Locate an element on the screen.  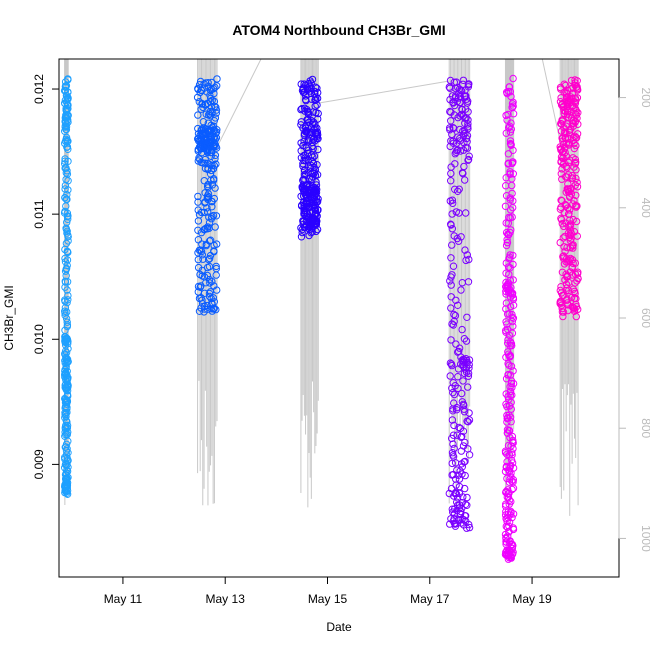
x-tick-label-4: May 19 is located at coordinates (532, 599).